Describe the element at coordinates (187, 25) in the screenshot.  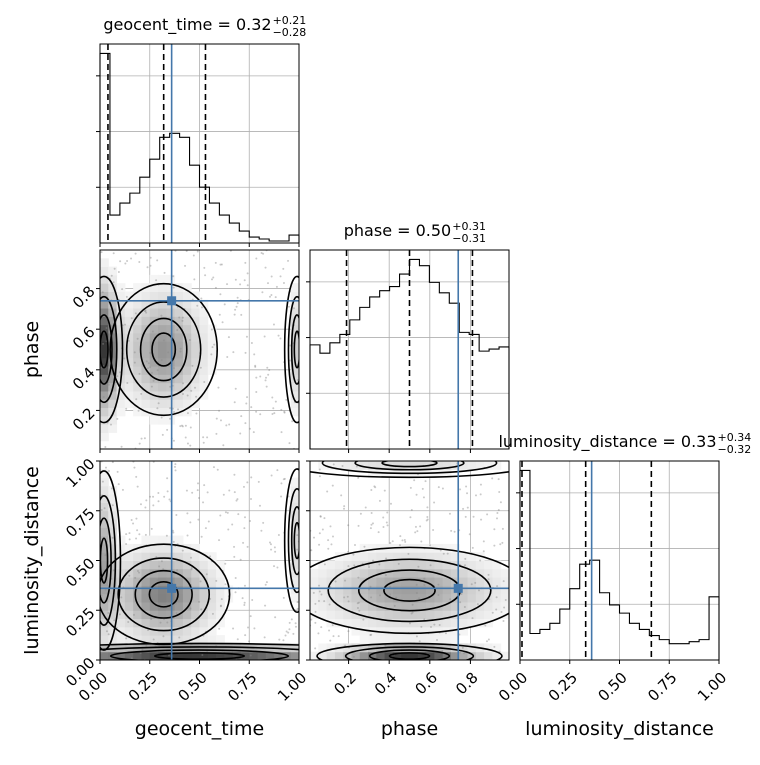
I see `title-geocent_time: geocent_time = 0.32` at that location.